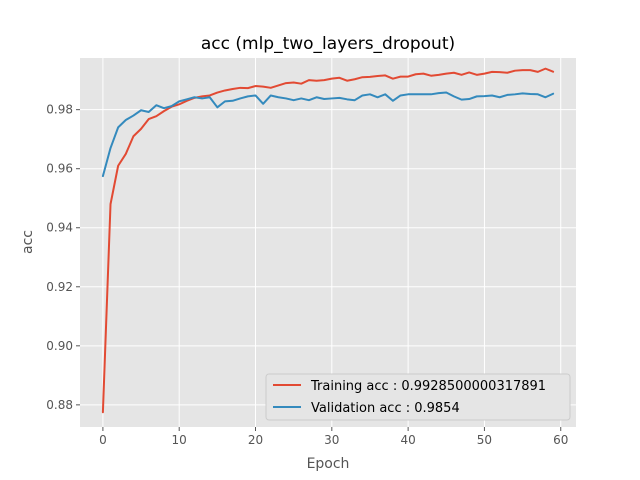 This screenshot has width=640, height=480. What do you see at coordinates (59, 287) in the screenshot?
I see `y-tick-label: 0.92` at bounding box center [59, 287].